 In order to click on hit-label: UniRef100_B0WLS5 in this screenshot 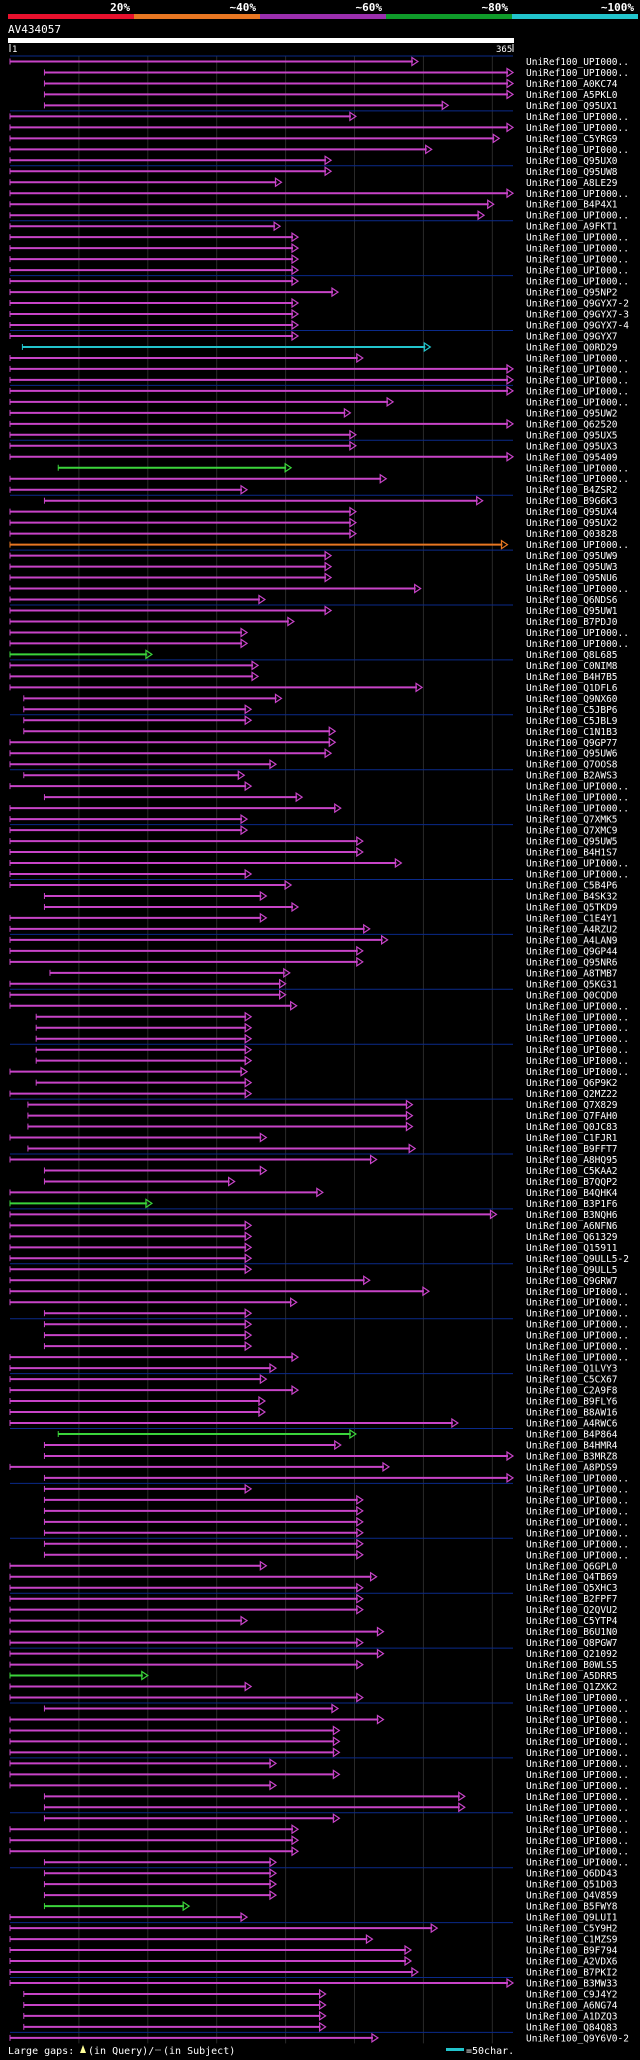, I will do `click(572, 1665)`.